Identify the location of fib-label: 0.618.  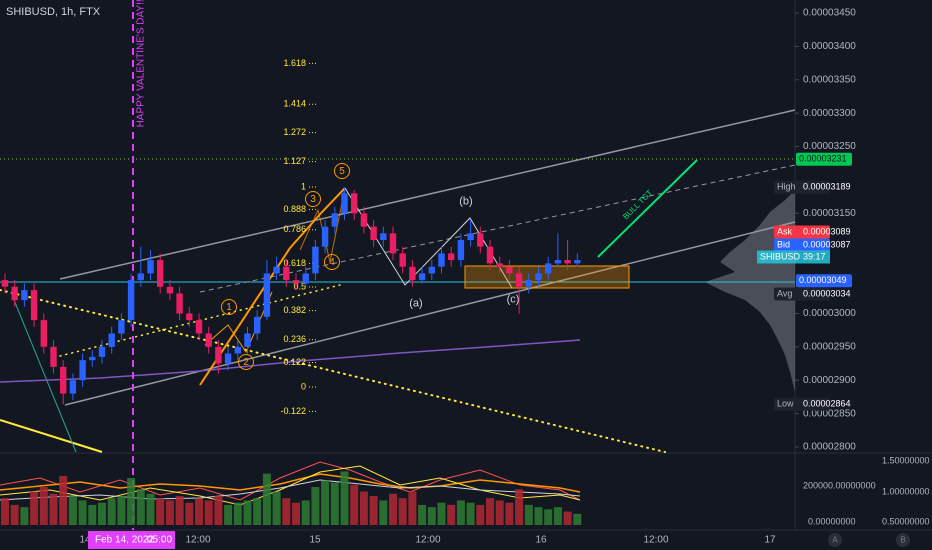
(294, 263).